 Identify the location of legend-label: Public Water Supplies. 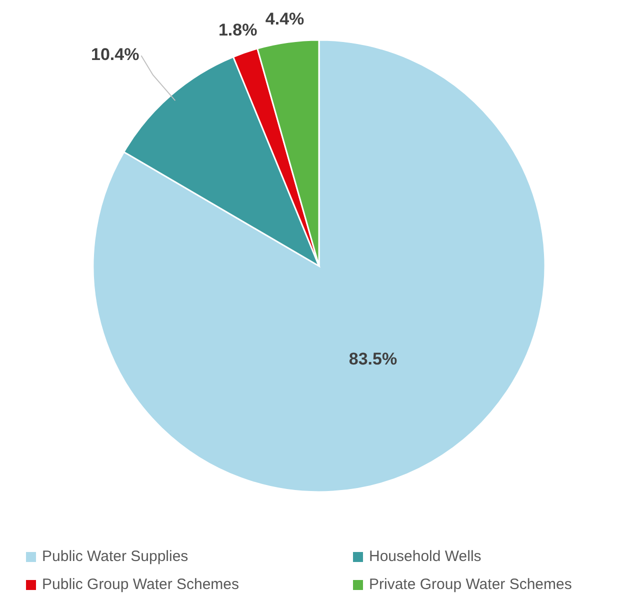
(115, 556).